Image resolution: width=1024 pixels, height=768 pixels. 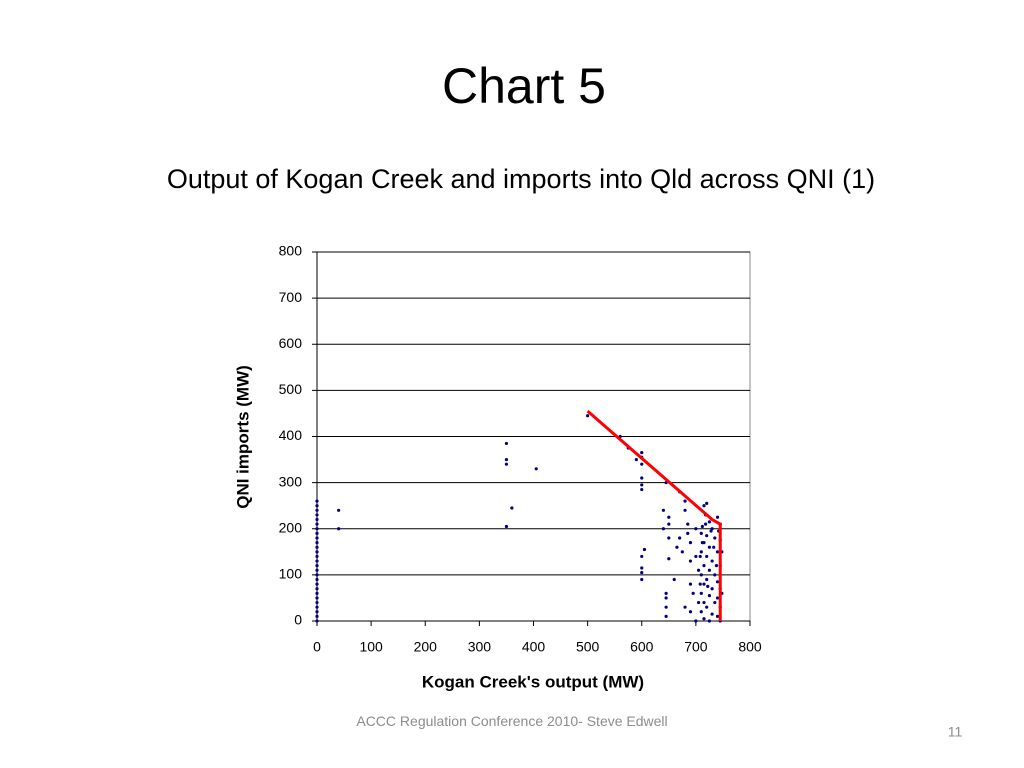 What do you see at coordinates (291, 251) in the screenshot?
I see `y-tick-label: 800` at bounding box center [291, 251].